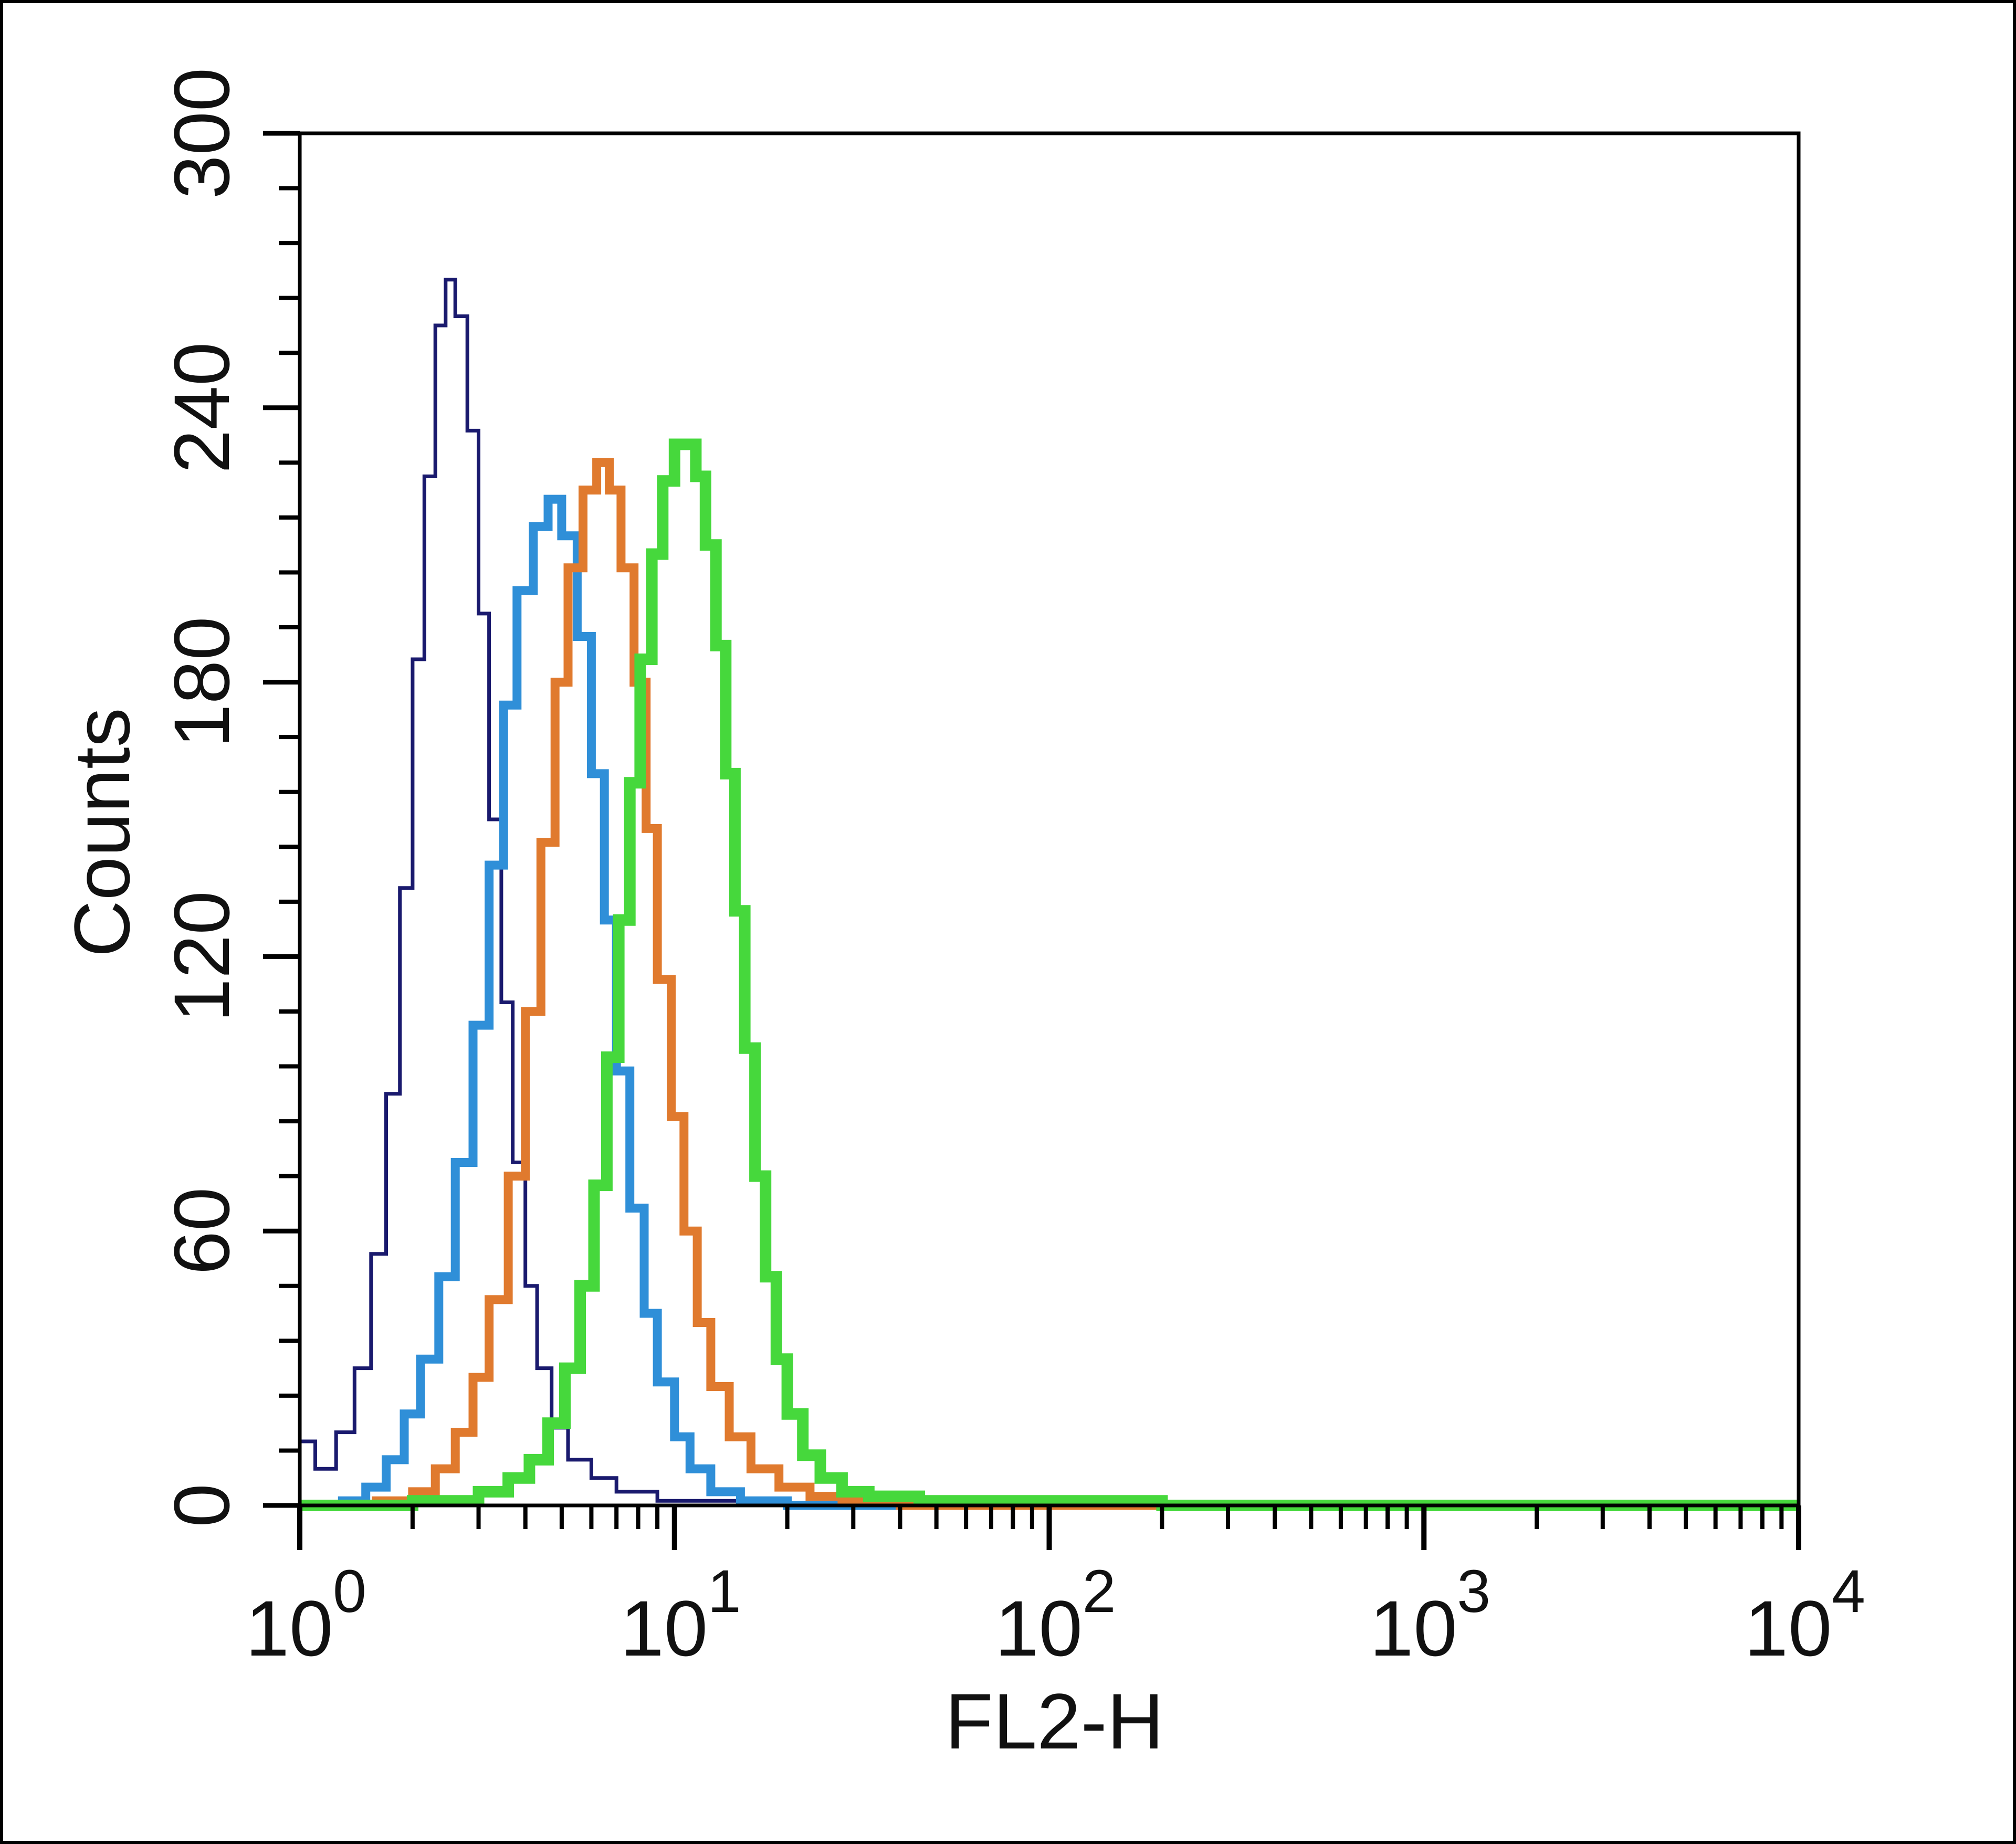  Describe the element at coordinates (202, 1505) in the screenshot. I see `y-tick-label: 0` at that location.